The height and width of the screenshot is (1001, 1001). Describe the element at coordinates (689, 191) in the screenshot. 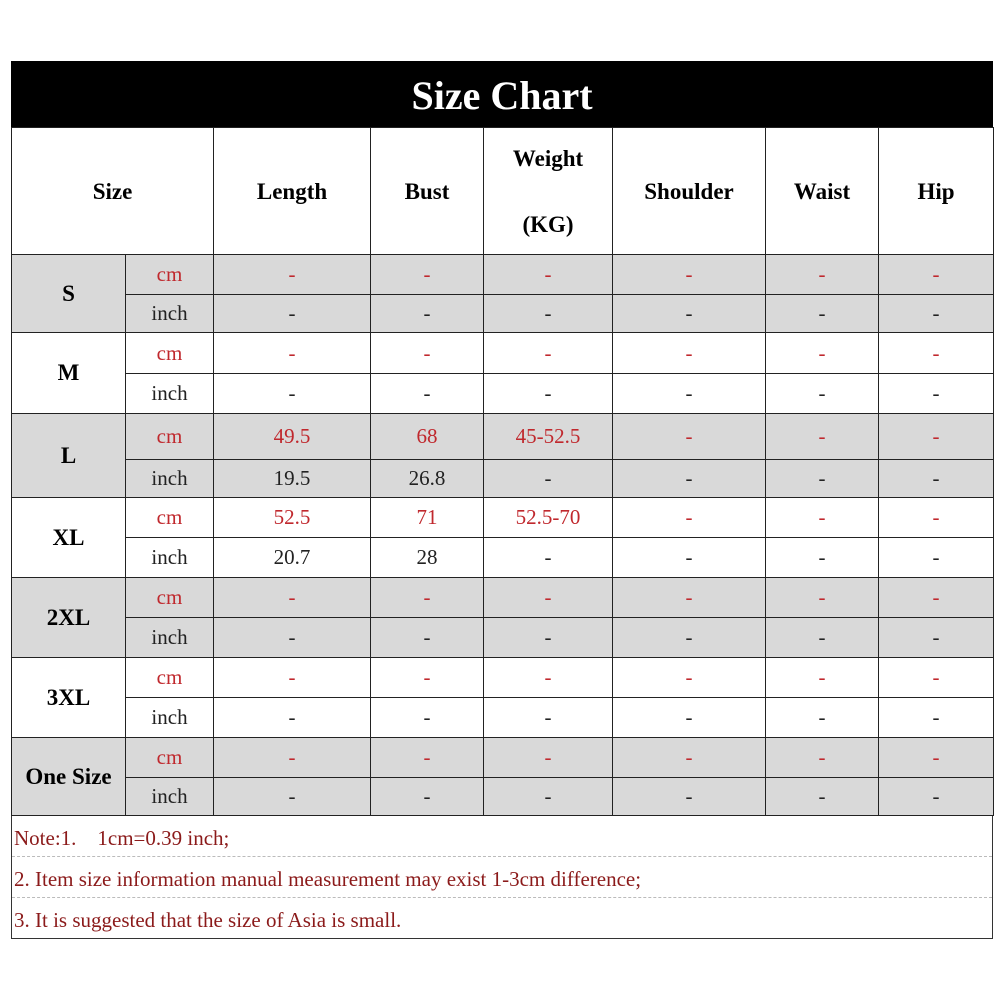

I see `header-shoulder: Shoulder` at that location.